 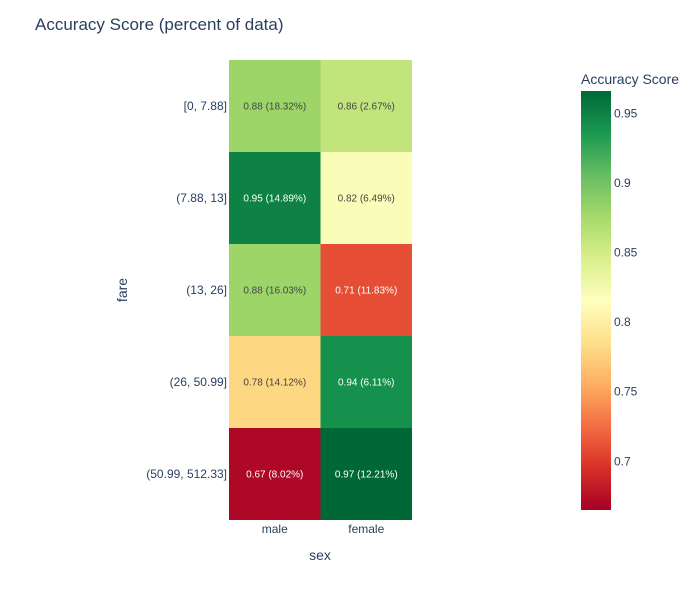 I want to click on heatmap-cell-label: 0.97 (12.21%), so click(x=366, y=475).